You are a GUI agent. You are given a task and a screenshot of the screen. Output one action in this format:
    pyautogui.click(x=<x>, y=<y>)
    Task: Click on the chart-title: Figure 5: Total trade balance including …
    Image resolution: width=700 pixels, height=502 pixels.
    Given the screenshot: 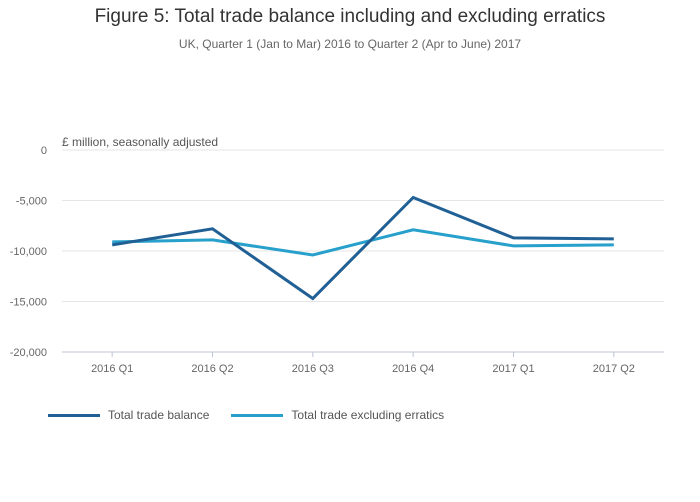 What is the action you would take?
    pyautogui.click(x=350, y=16)
    